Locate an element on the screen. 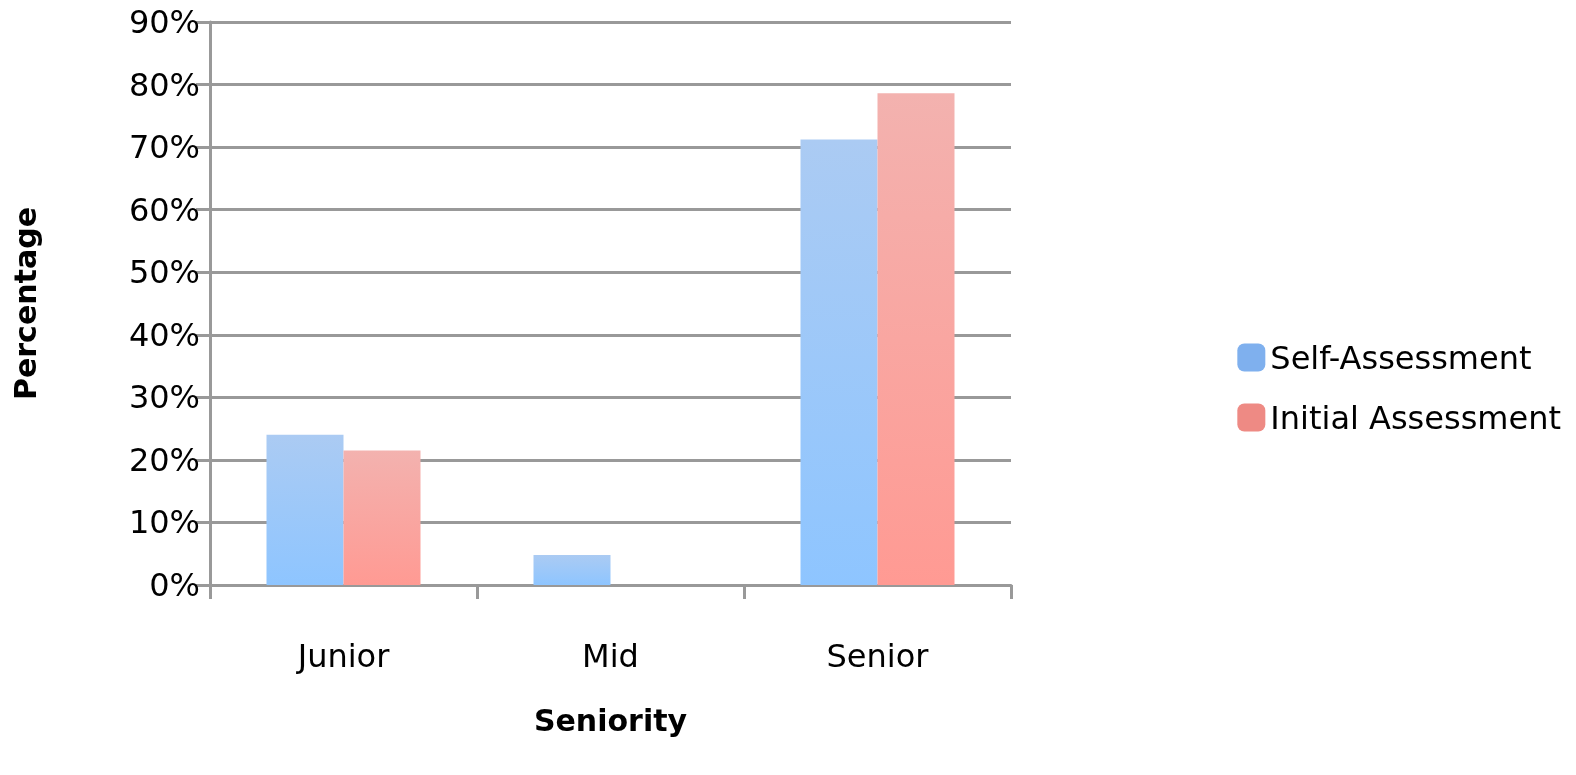  y-axis-title: Percentage is located at coordinates (25, 303).